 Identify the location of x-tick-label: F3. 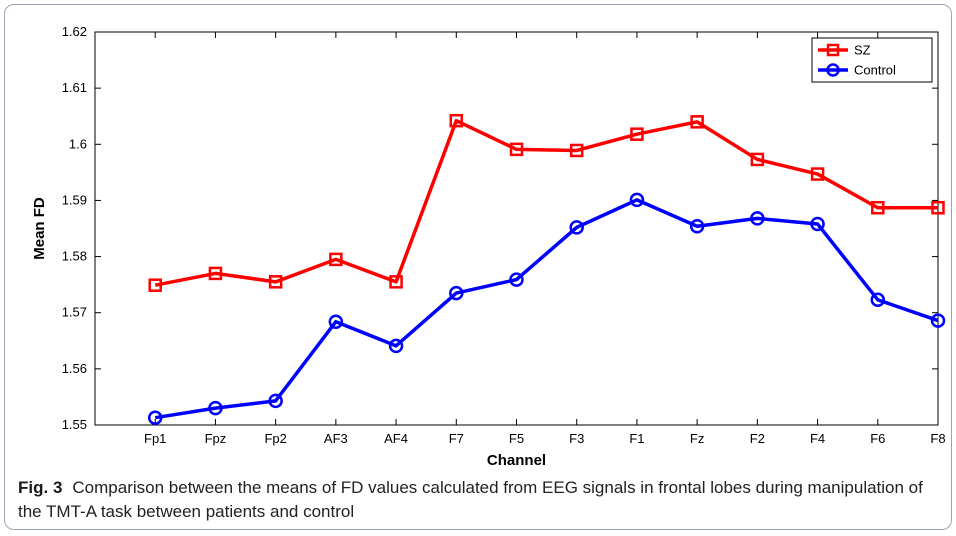
(576, 438).